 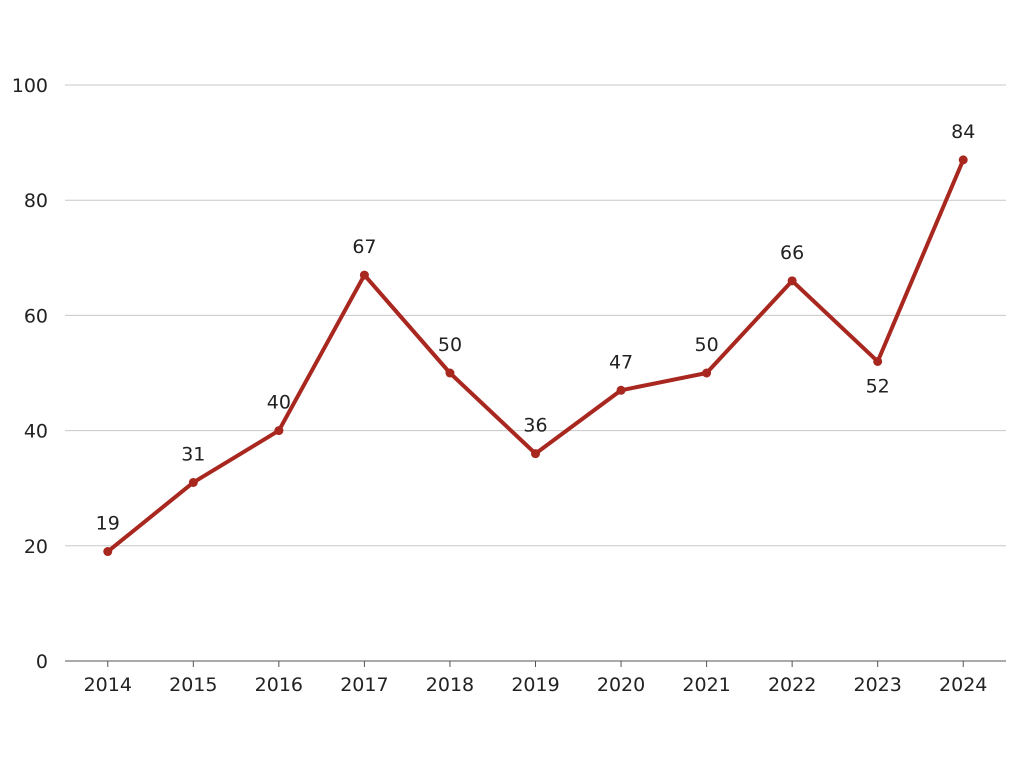 I want to click on x-tick-label: 2022, so click(x=792, y=685).